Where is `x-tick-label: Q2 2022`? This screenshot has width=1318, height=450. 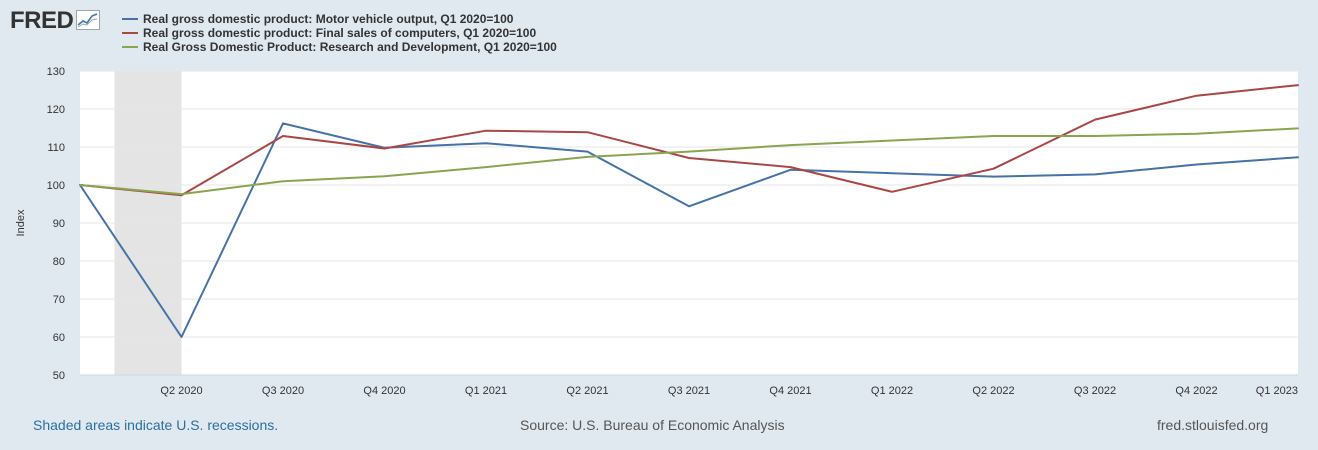 x-tick-label: Q2 2022 is located at coordinates (993, 391).